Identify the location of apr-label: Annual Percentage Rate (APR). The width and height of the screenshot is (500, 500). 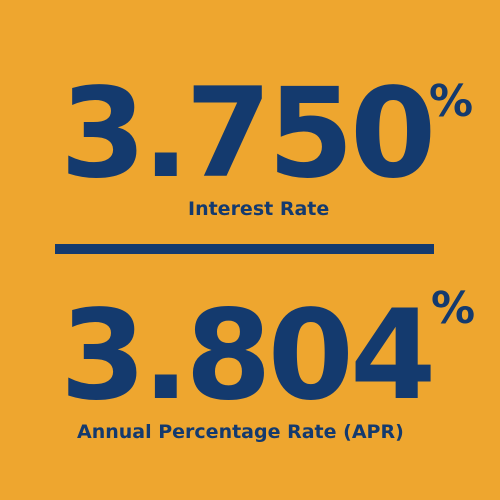
(240, 432).